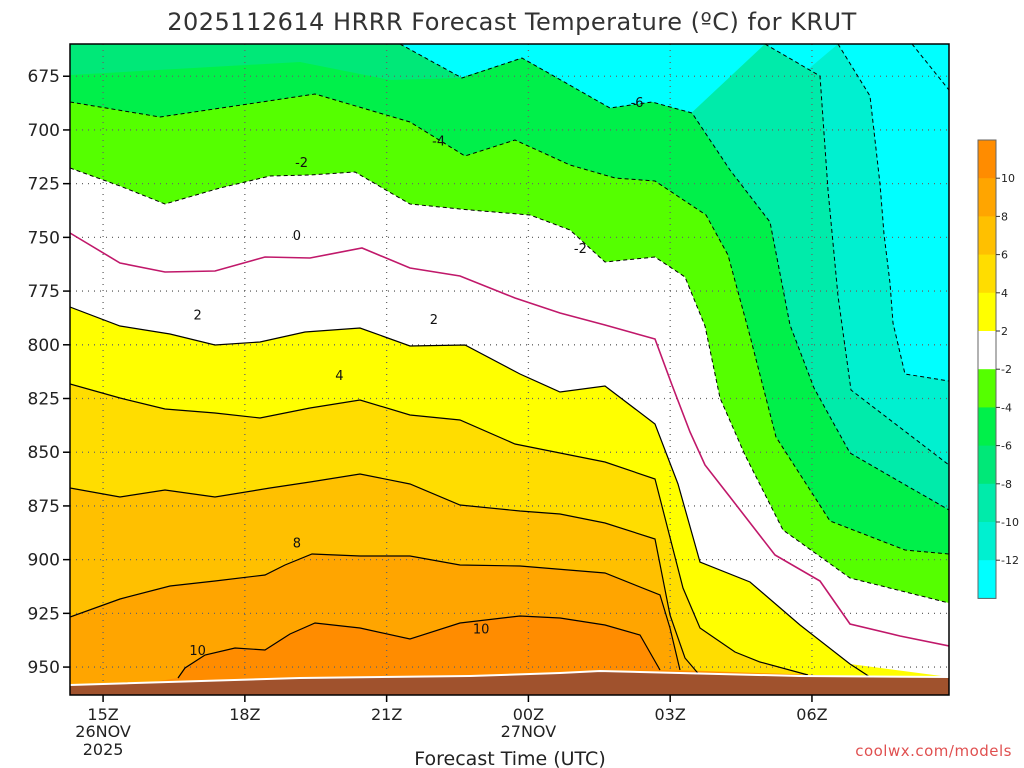 The width and height of the screenshot is (1024, 768). What do you see at coordinates (44, 507) in the screenshot?
I see `y-tick-label: 875` at bounding box center [44, 507].